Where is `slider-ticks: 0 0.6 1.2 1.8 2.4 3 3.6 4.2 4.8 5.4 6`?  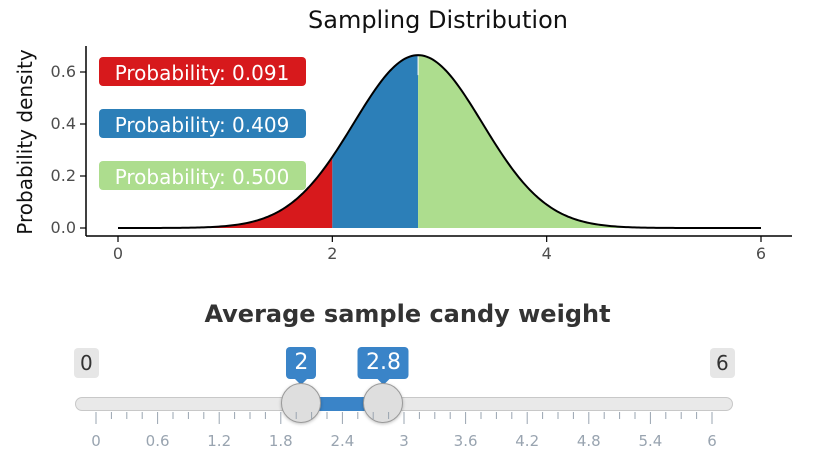
slider-ticks: 0 0.6 1.2 1.8 2.4 3 3.6 4.2 4.8 5.4 6 is located at coordinates (404, 431).